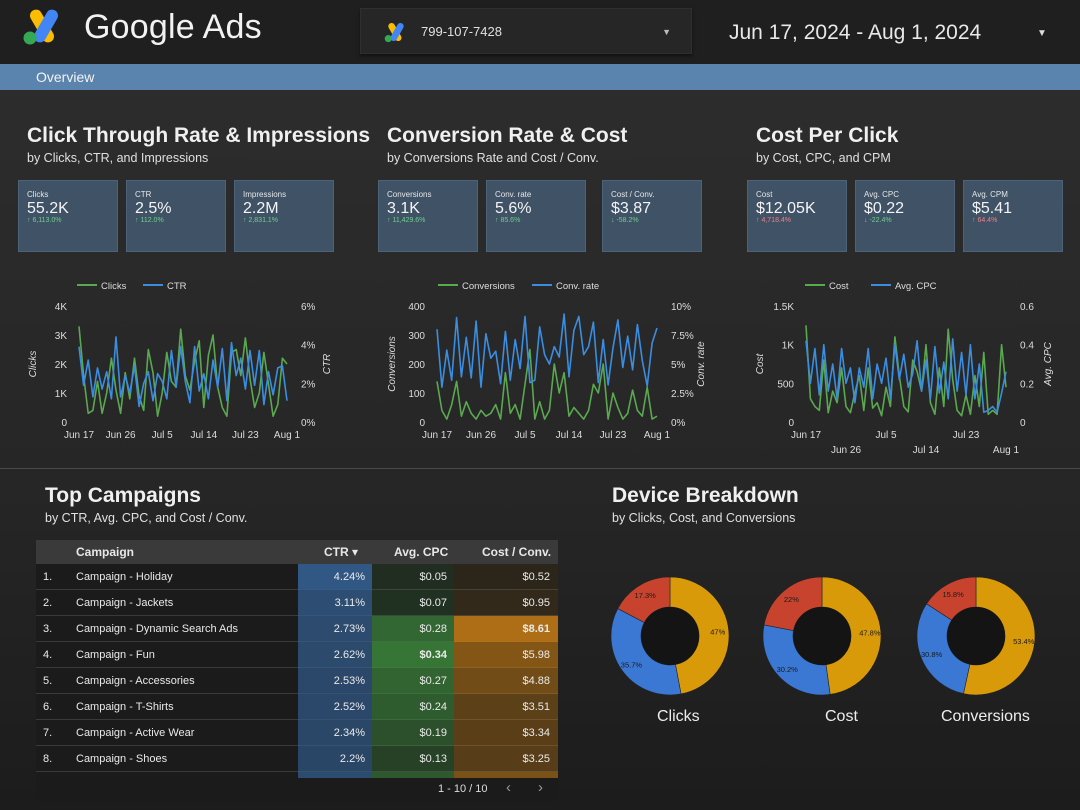 The image size is (1080, 810). Describe the element at coordinates (297, 789) in the screenshot. I see `table-pager: 1 - 10 / 10 ‹ ›` at that location.